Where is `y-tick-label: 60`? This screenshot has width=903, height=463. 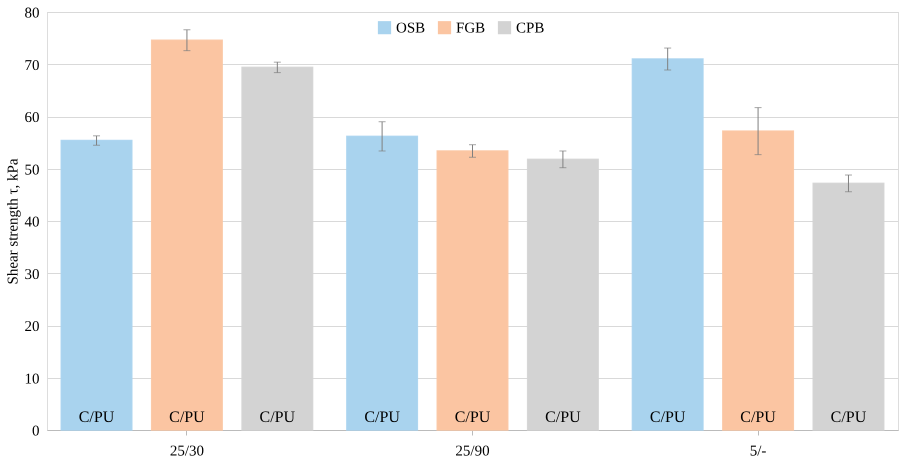 y-tick-label: 60 is located at coordinates (32, 118).